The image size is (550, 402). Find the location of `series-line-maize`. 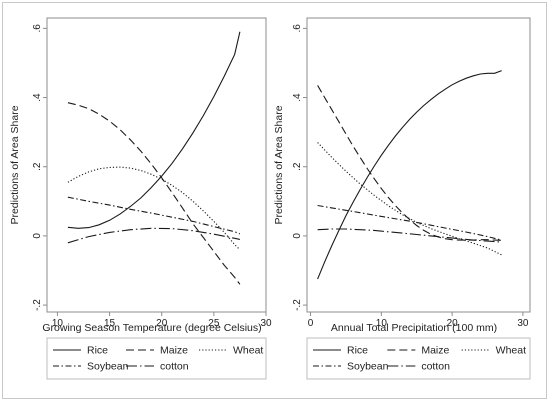

series-line-maize is located at coordinates (154, 193).